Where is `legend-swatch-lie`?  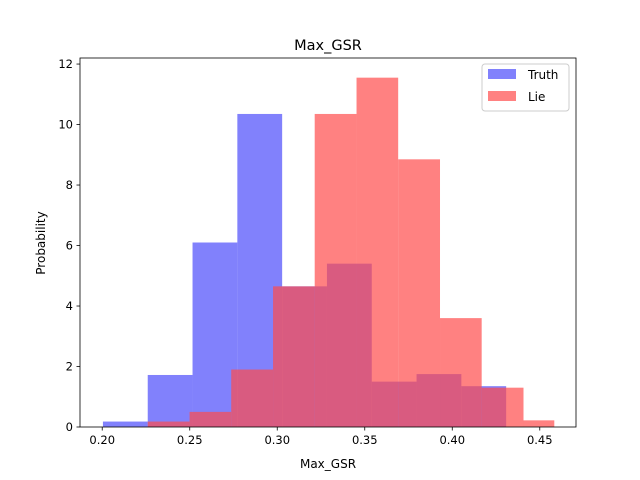 legend-swatch-lie is located at coordinates (502, 96).